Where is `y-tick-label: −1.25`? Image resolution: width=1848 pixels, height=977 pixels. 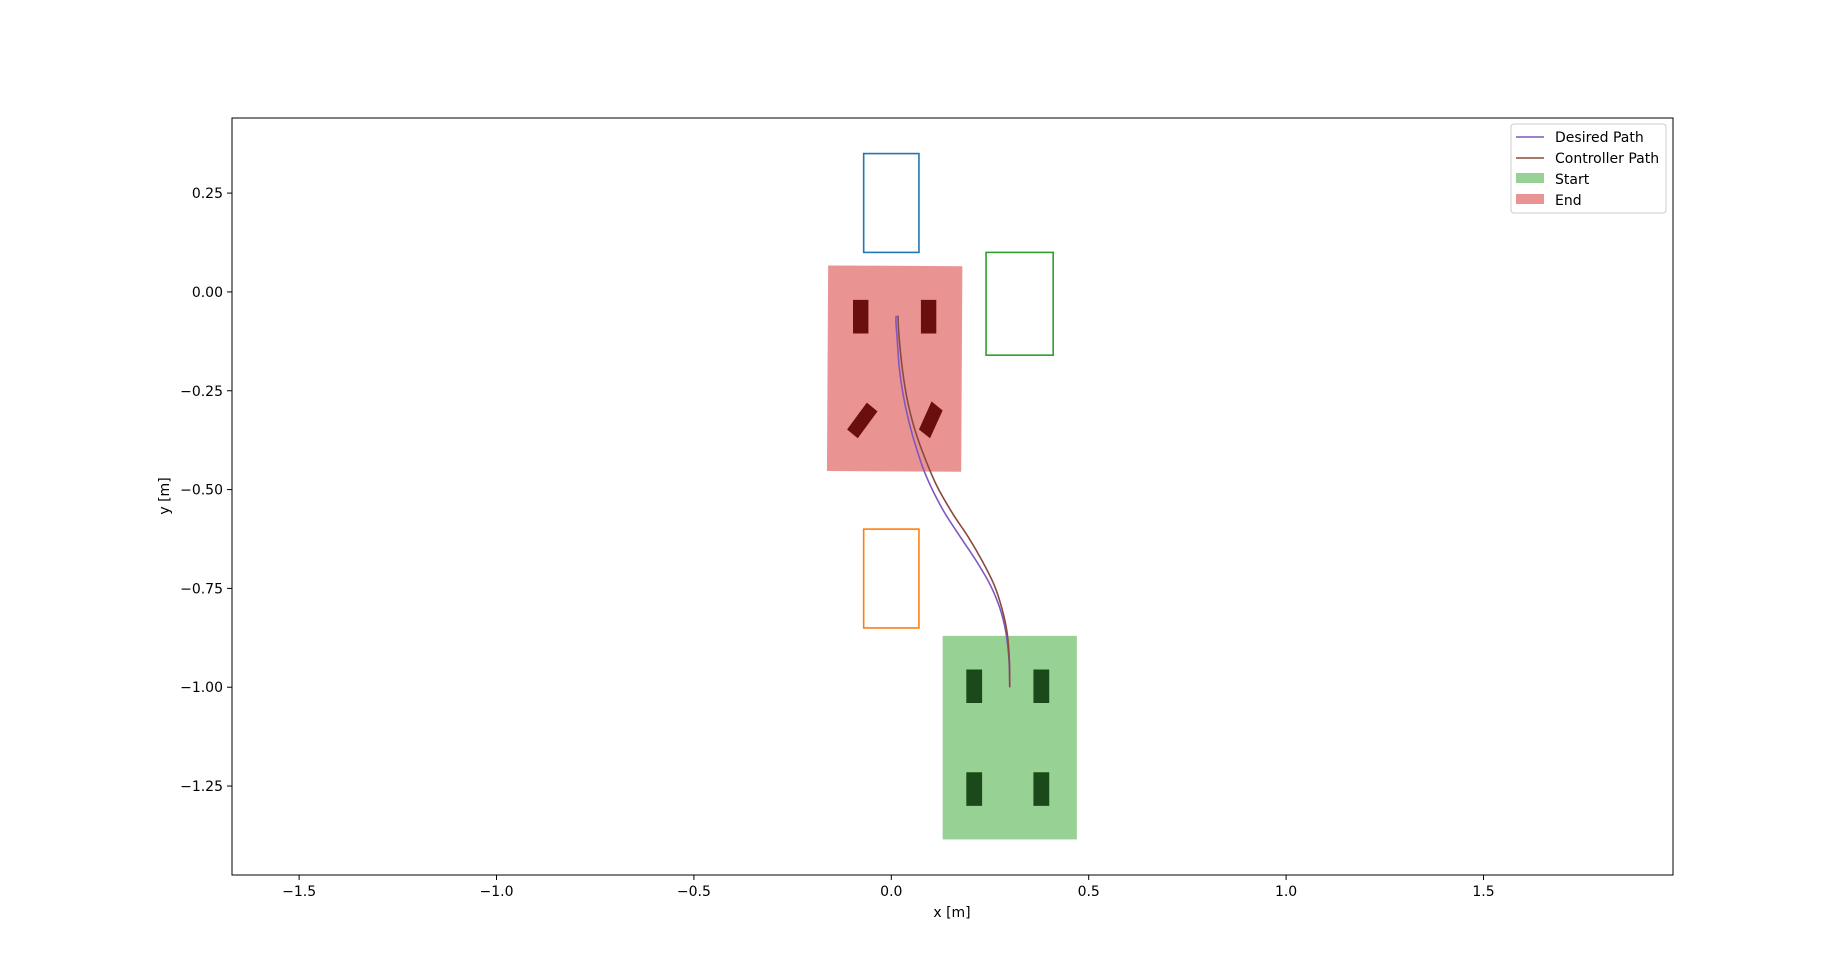
y-tick-label: −1.25 is located at coordinates (201, 787).